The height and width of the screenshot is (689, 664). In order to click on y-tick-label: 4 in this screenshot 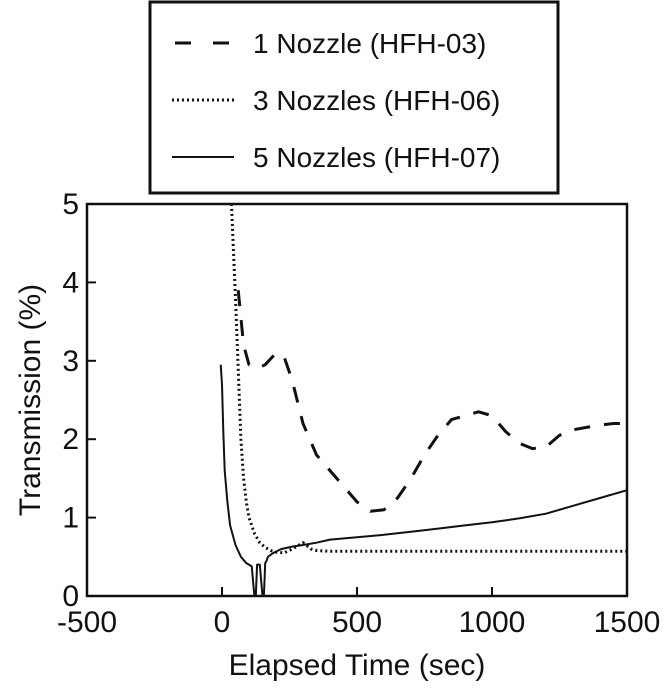, I will do `click(70, 282)`.